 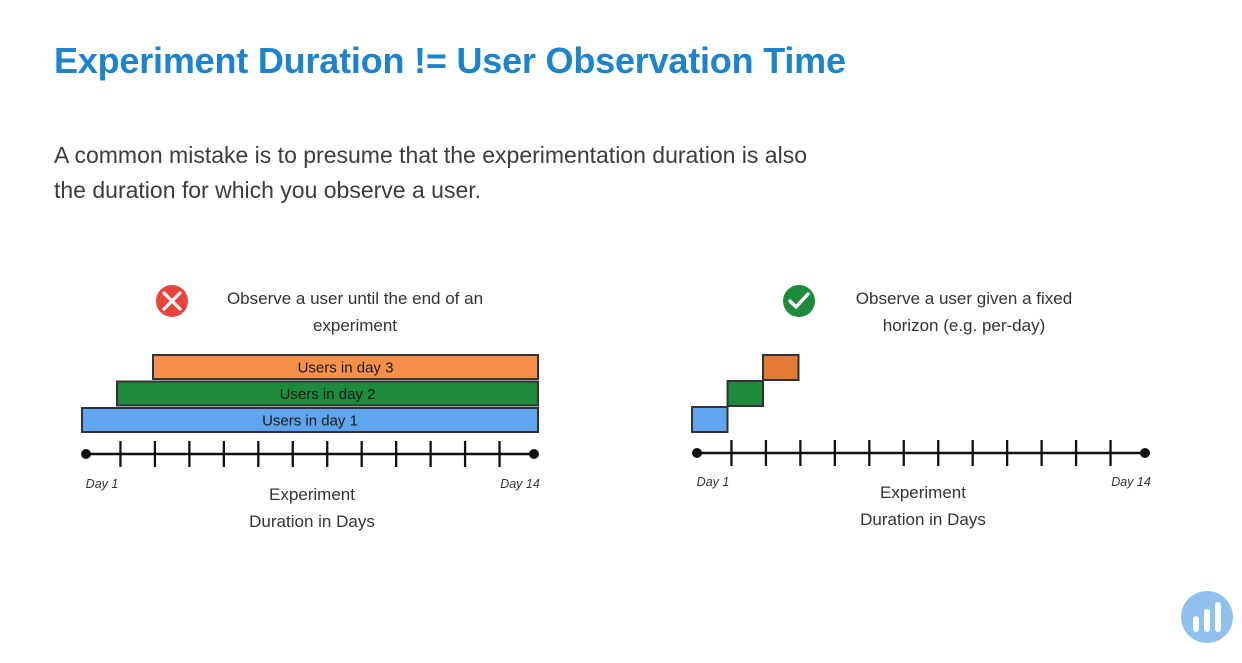 I want to click on right-caption-line-2: horizon (e.g. per-day), so click(x=964, y=325).